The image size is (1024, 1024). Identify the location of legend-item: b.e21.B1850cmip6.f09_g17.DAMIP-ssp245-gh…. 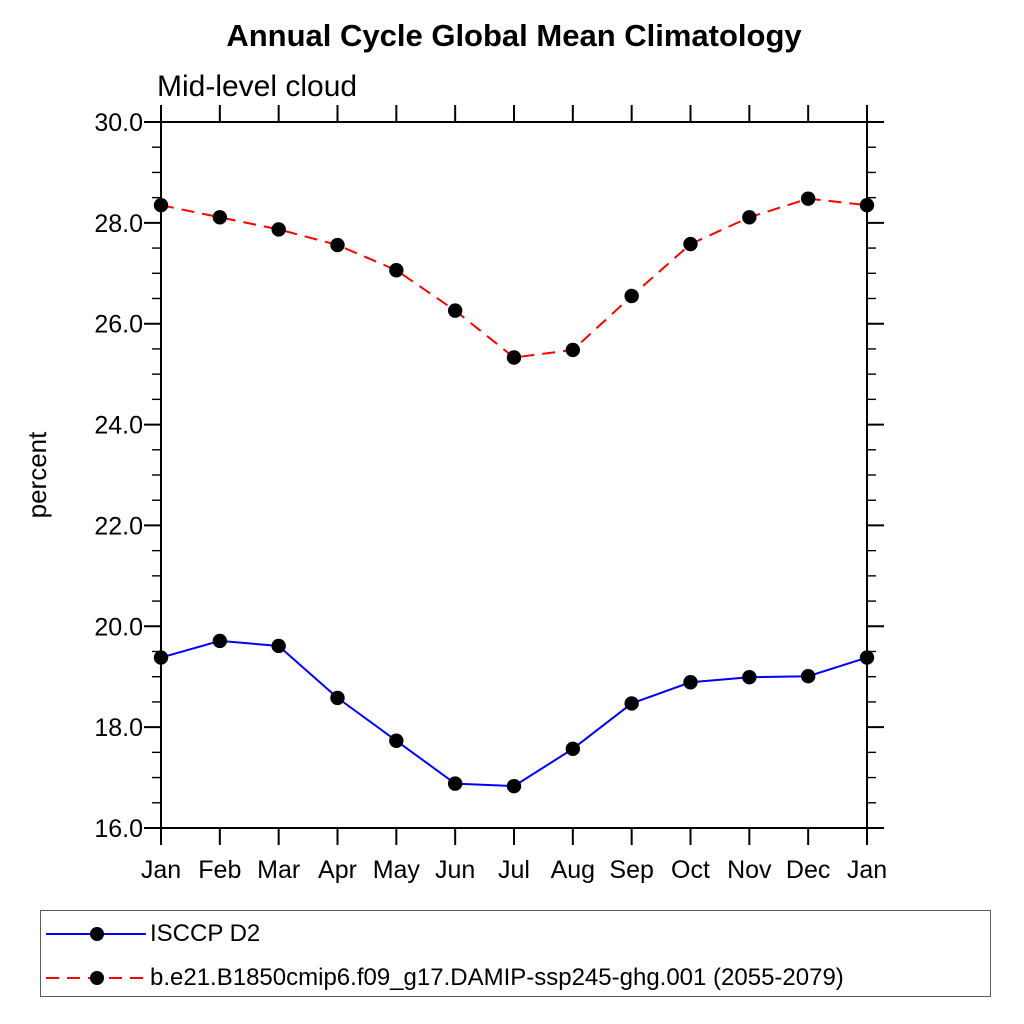
(444, 978).